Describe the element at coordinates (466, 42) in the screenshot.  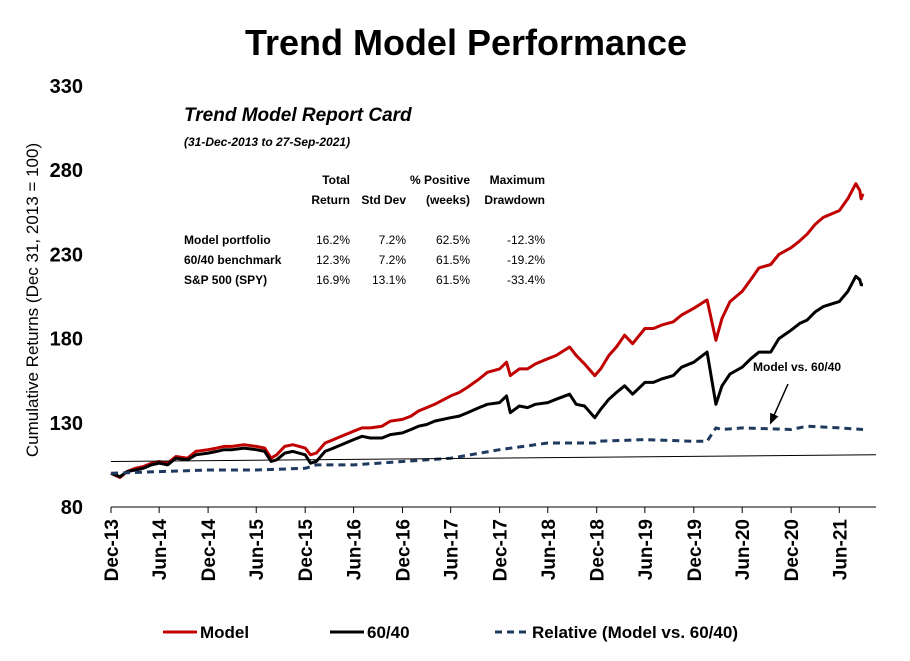
I see `chart-title: Trend Model Performance` at that location.